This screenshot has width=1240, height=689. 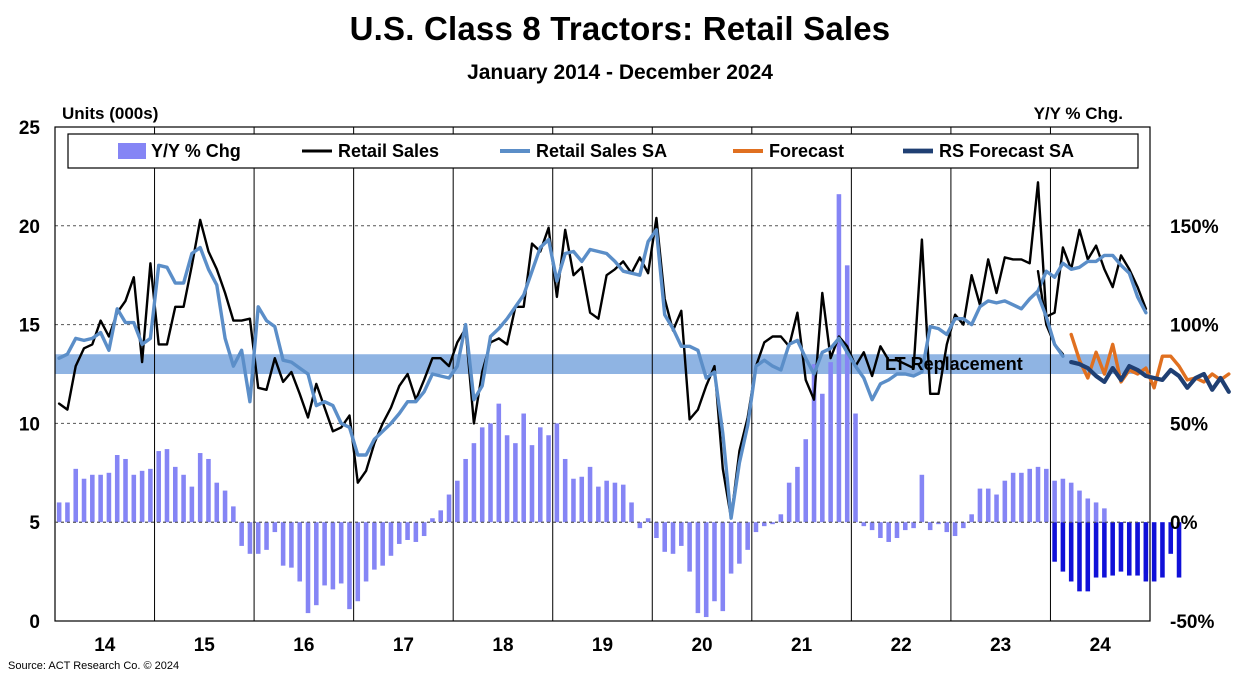 I want to click on y-tick-right: 50%, so click(x=1189, y=424).